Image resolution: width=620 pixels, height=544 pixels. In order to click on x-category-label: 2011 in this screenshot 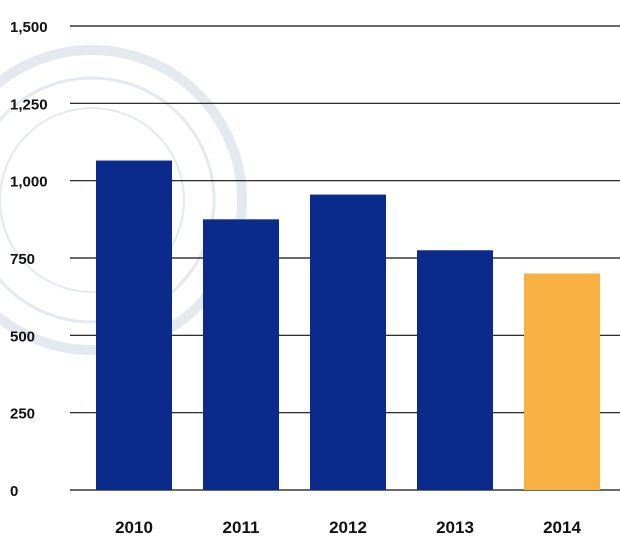, I will do `click(241, 527)`.